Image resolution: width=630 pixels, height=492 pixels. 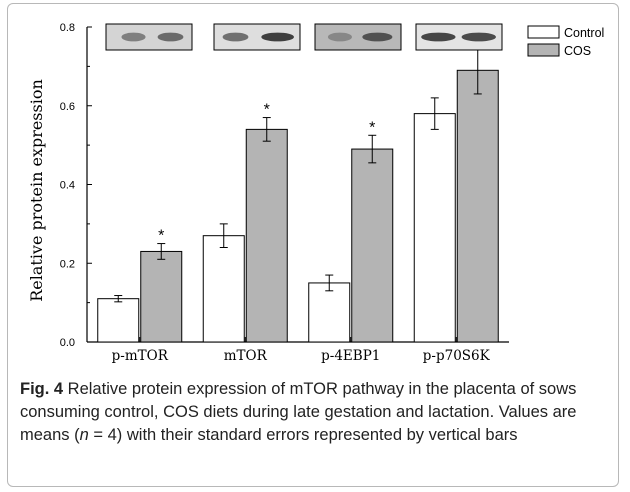 What do you see at coordinates (329, 312) in the screenshot?
I see `bar-control-p-4ebp1` at bounding box center [329, 312].